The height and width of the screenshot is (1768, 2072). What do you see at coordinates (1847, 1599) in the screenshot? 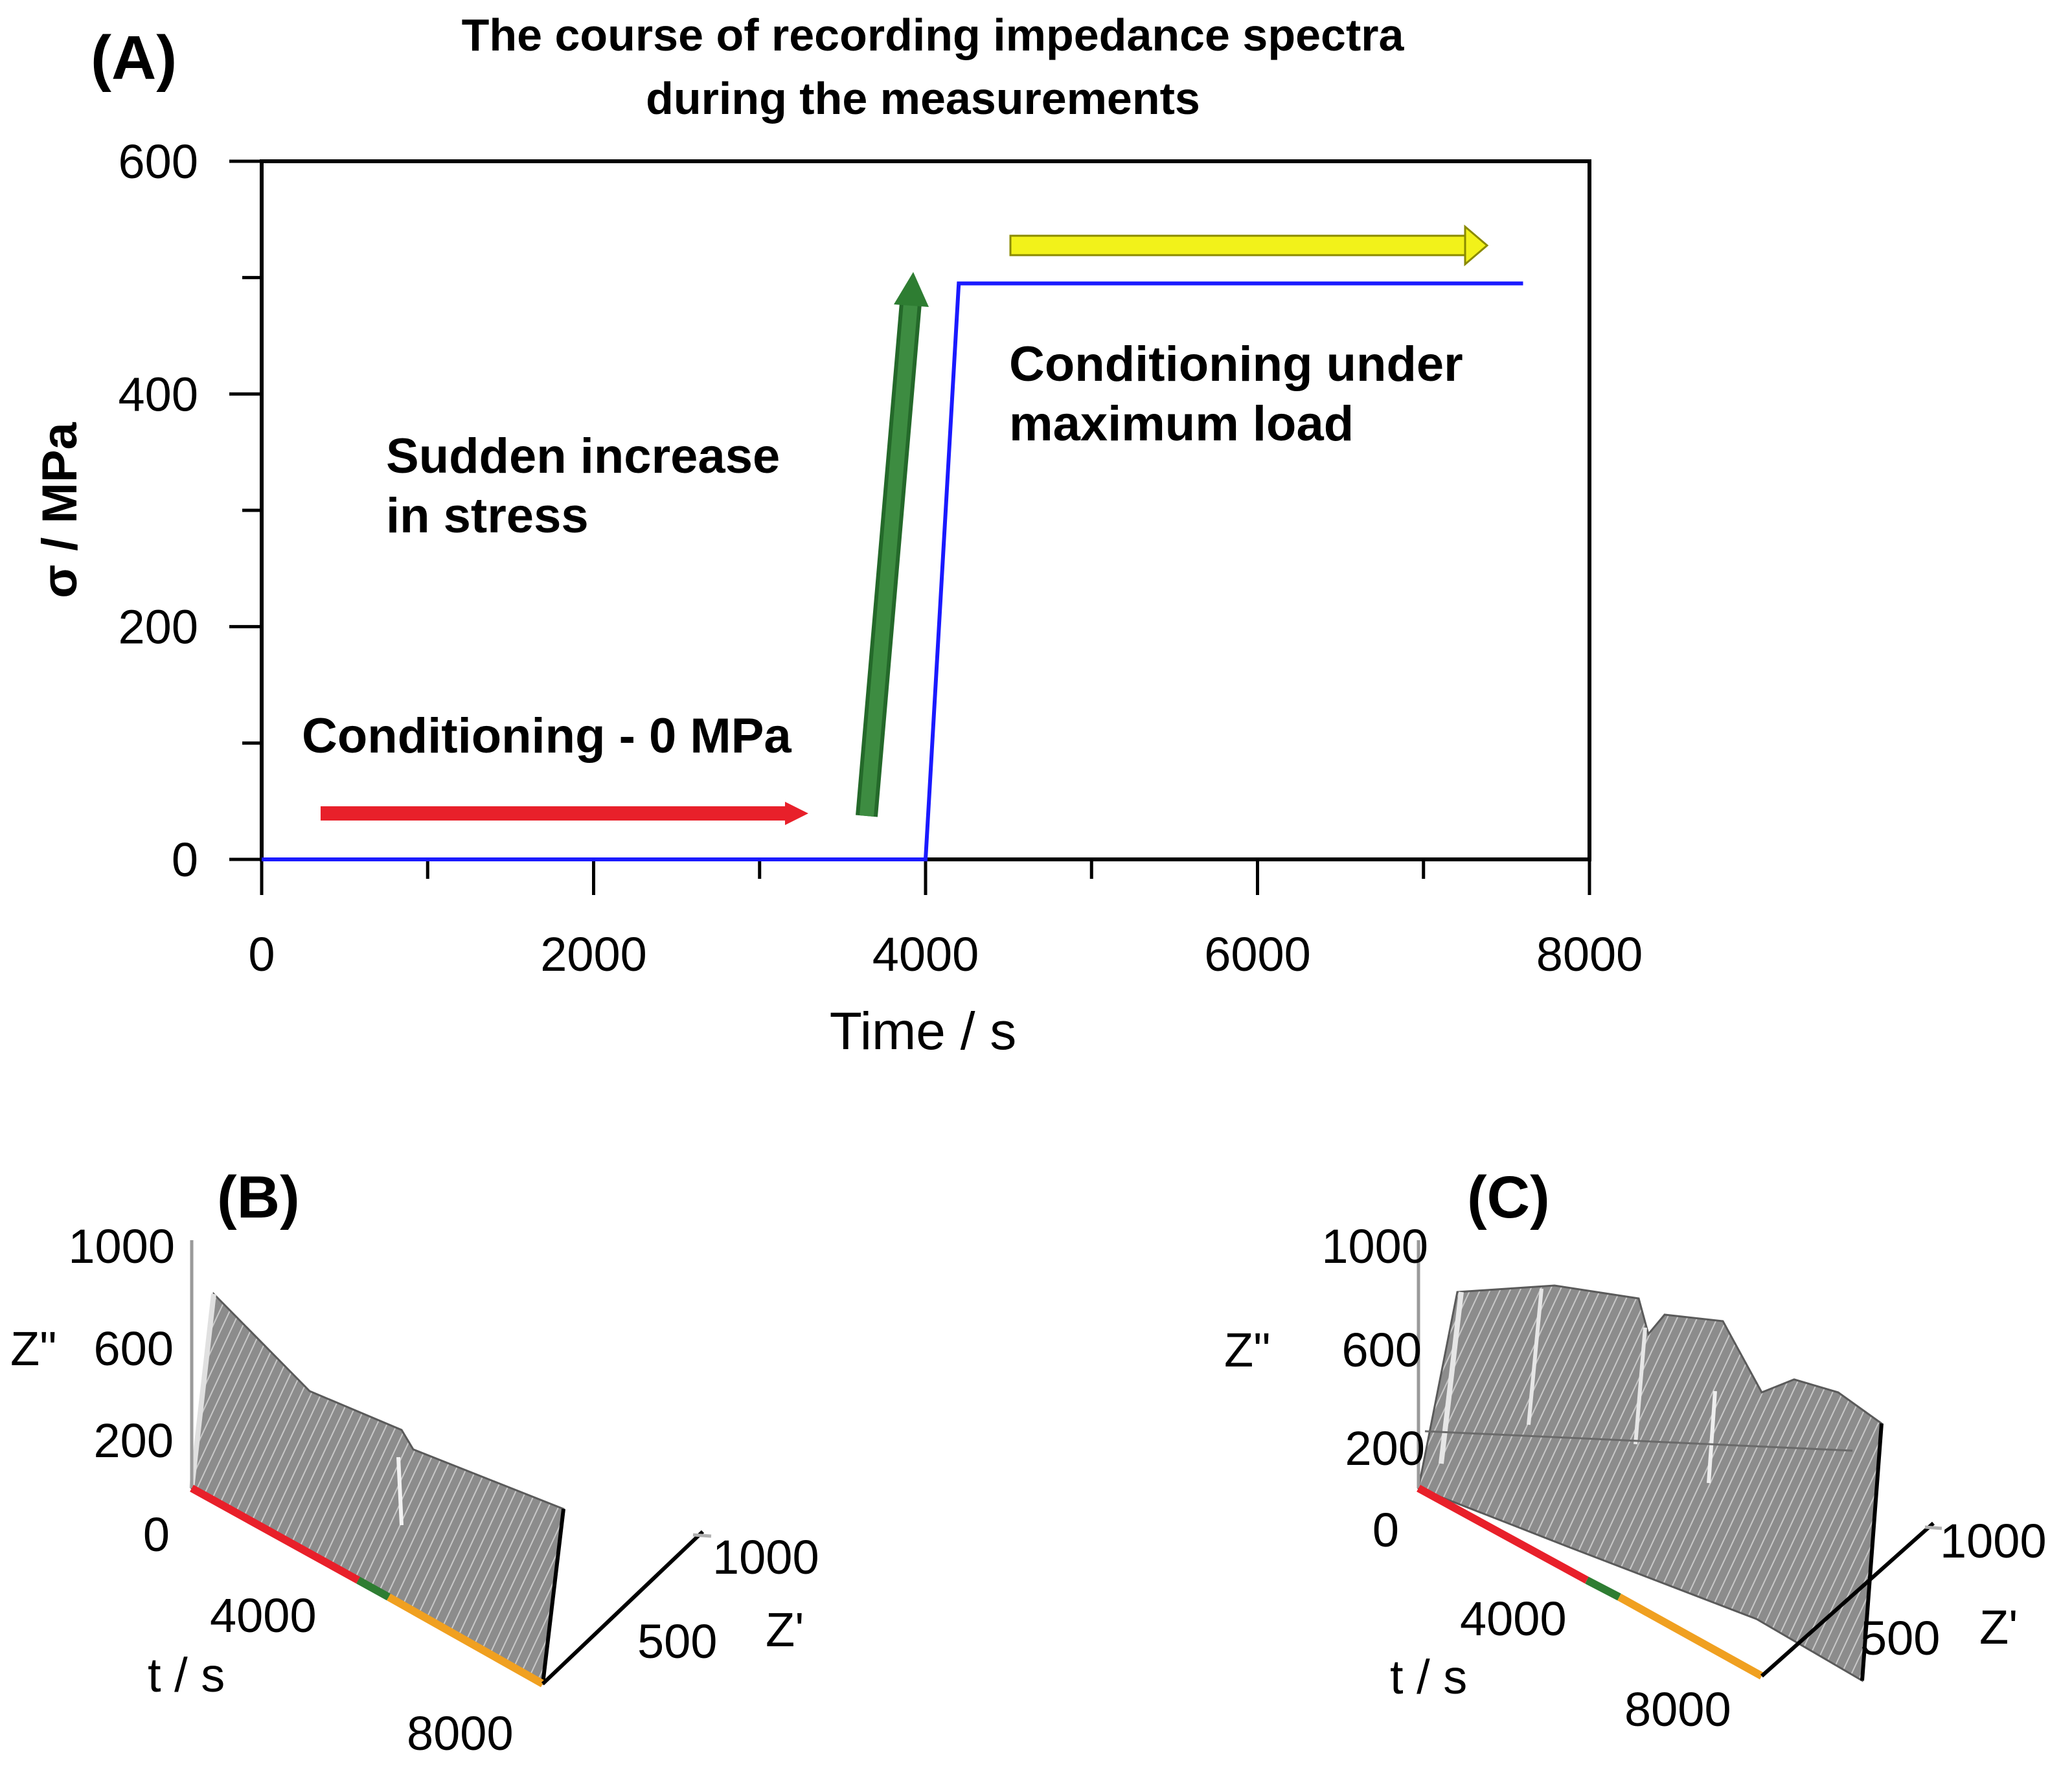
I see `panel-c-zprime-axis` at bounding box center [1847, 1599].